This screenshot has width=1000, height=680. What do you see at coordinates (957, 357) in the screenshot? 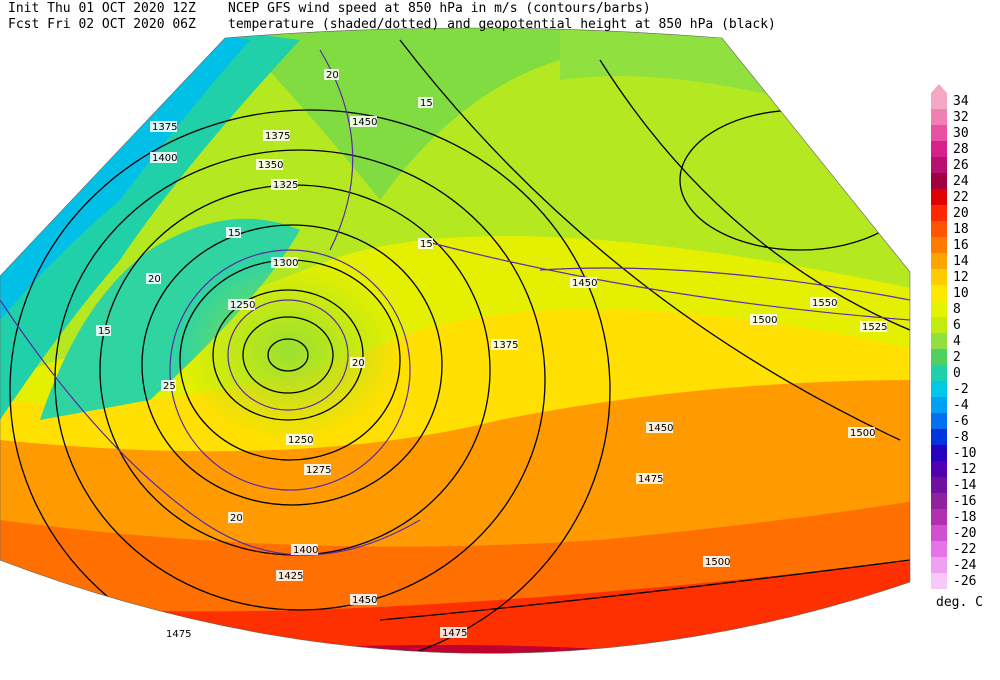
I see `colorbar-label: 2` at bounding box center [957, 357].